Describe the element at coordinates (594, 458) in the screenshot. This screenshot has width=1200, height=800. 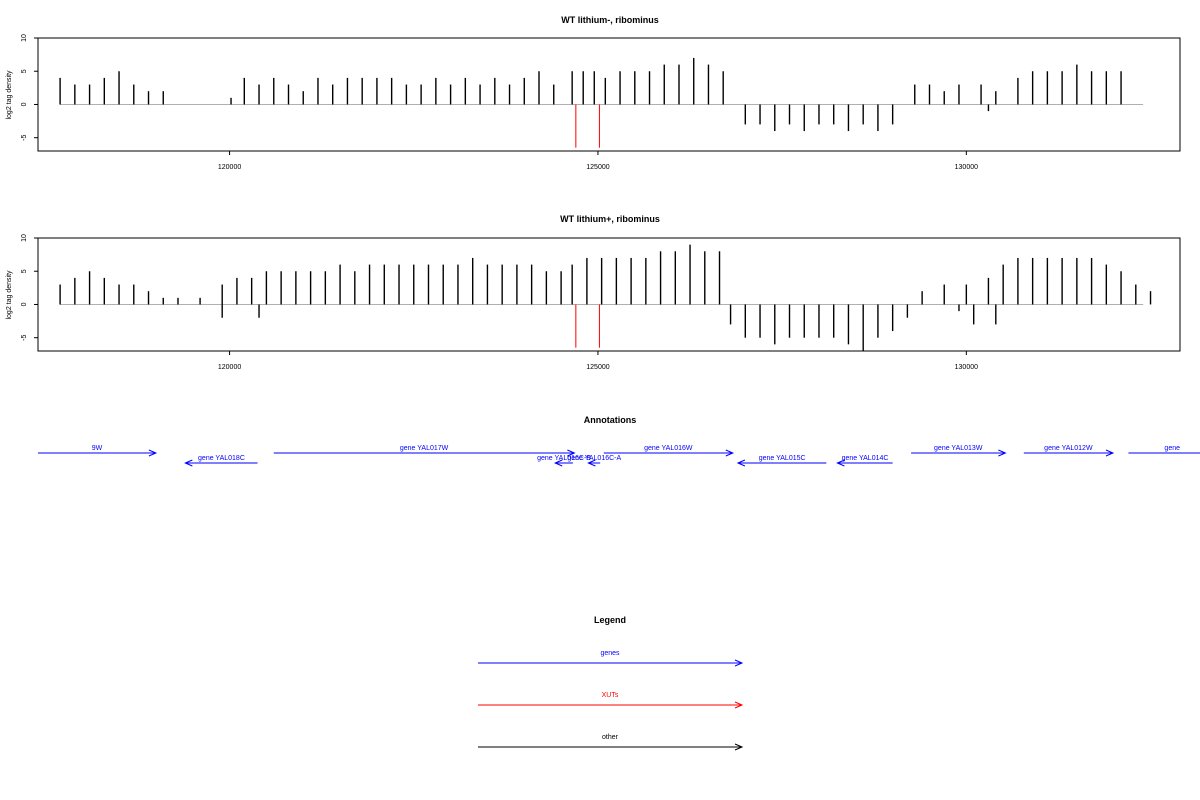
I see `gene-label: gene YAL016C-A` at that location.